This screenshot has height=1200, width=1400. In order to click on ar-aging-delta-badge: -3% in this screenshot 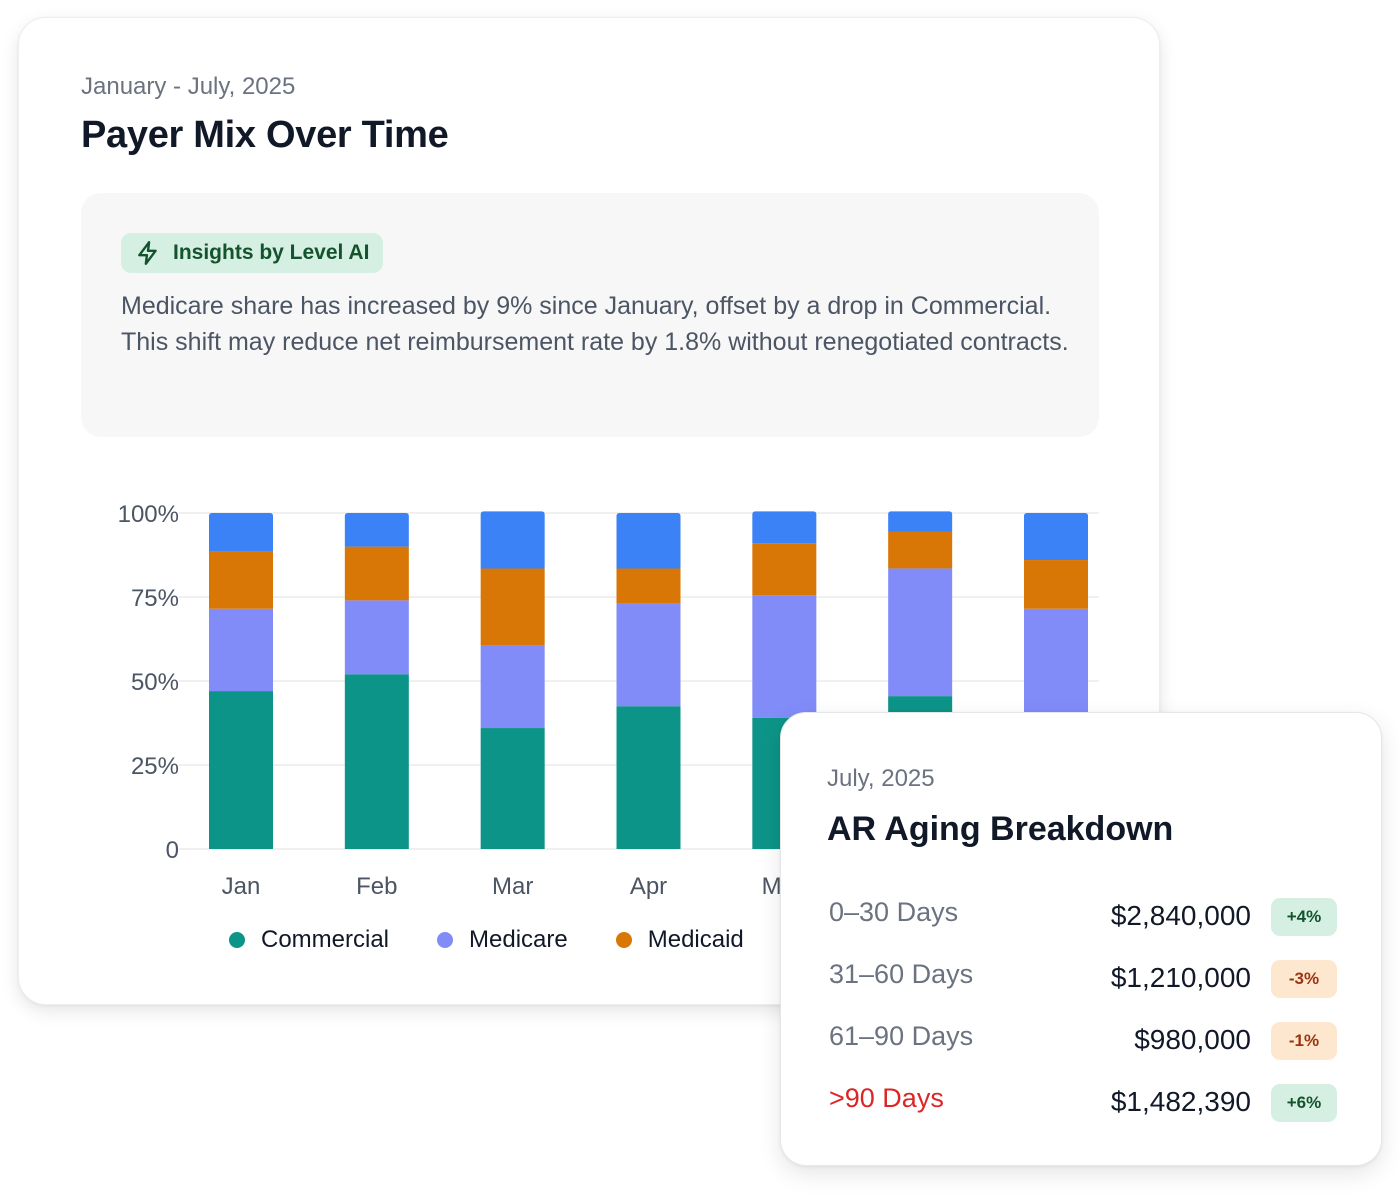, I will do `click(1304, 979)`.